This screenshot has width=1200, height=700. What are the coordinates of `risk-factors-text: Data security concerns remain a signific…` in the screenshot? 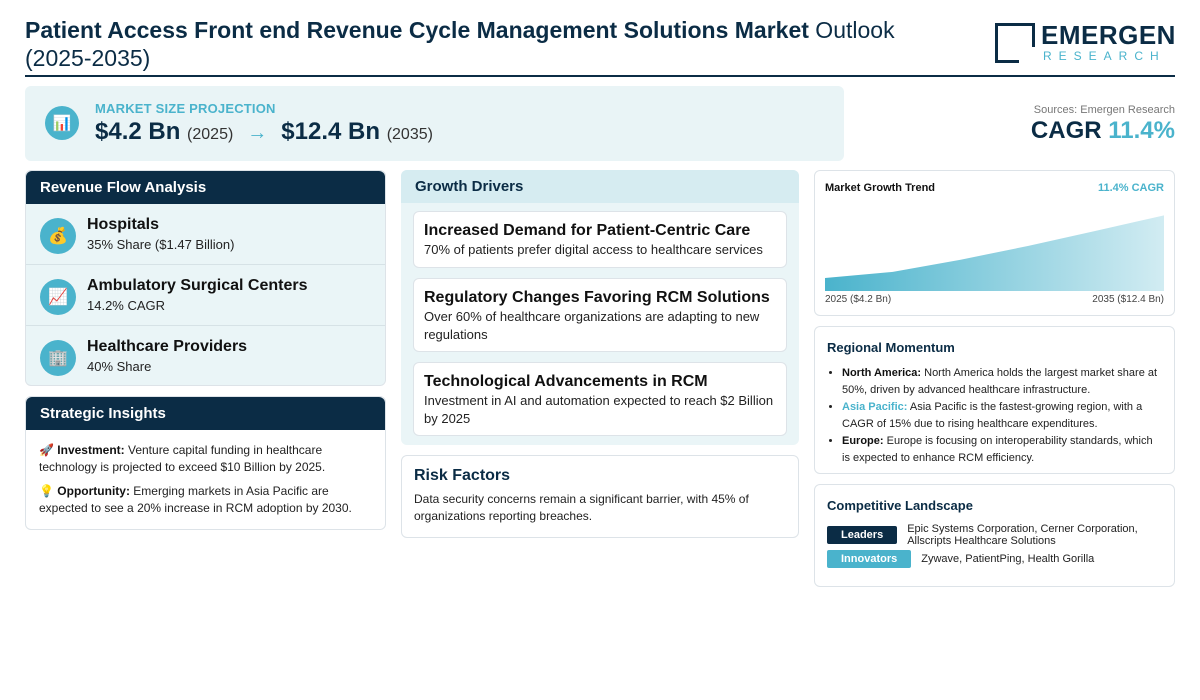 It's located at (581, 507).